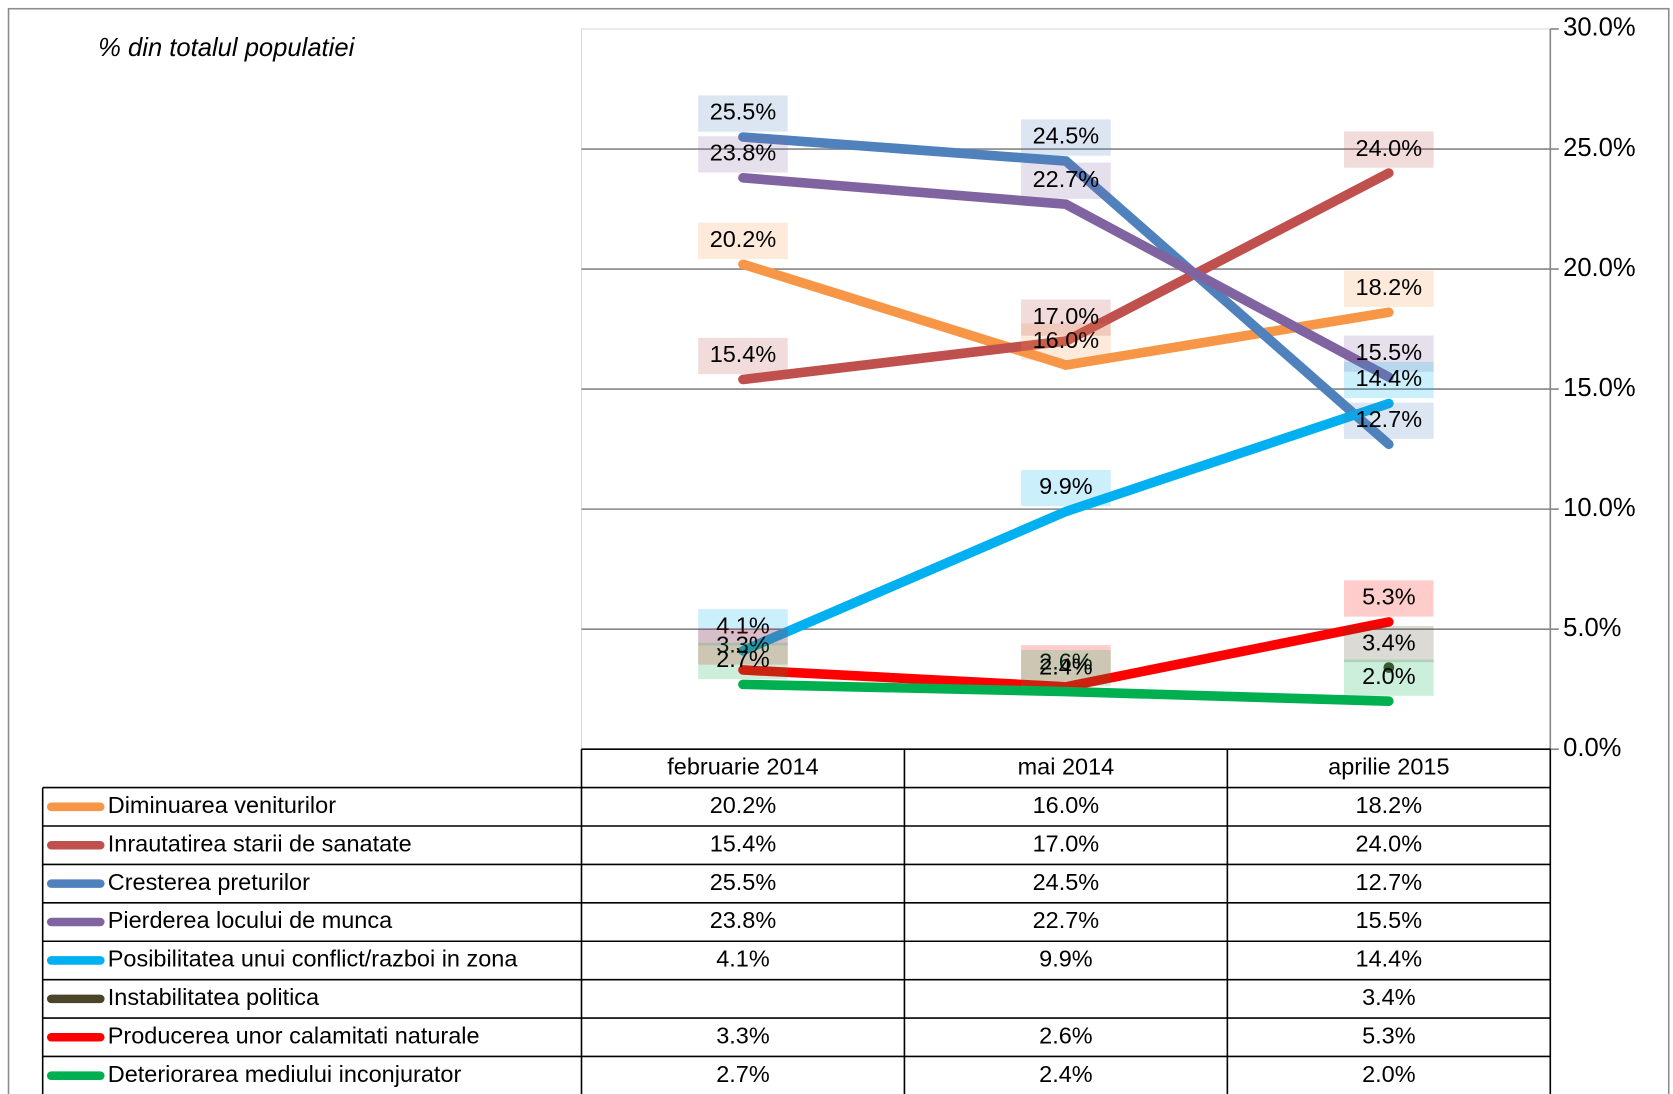 The image size is (1673, 1094). I want to click on y-tick-label: 30.0%, so click(1599, 28).